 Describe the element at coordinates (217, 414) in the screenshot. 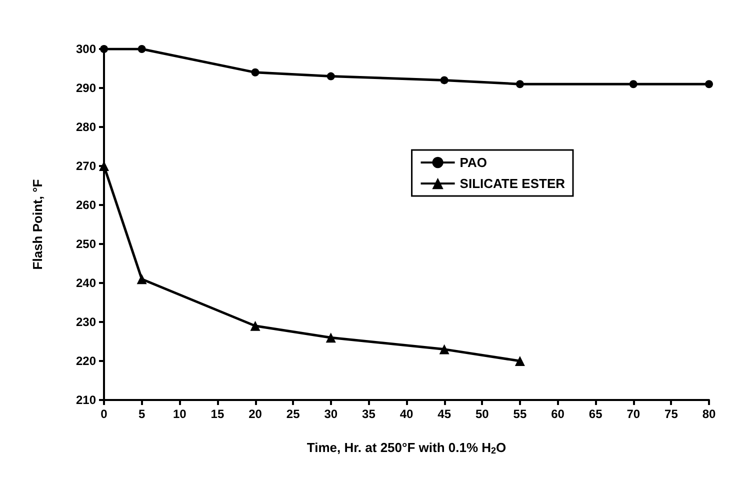

I see `x-tick-label: 15` at that location.